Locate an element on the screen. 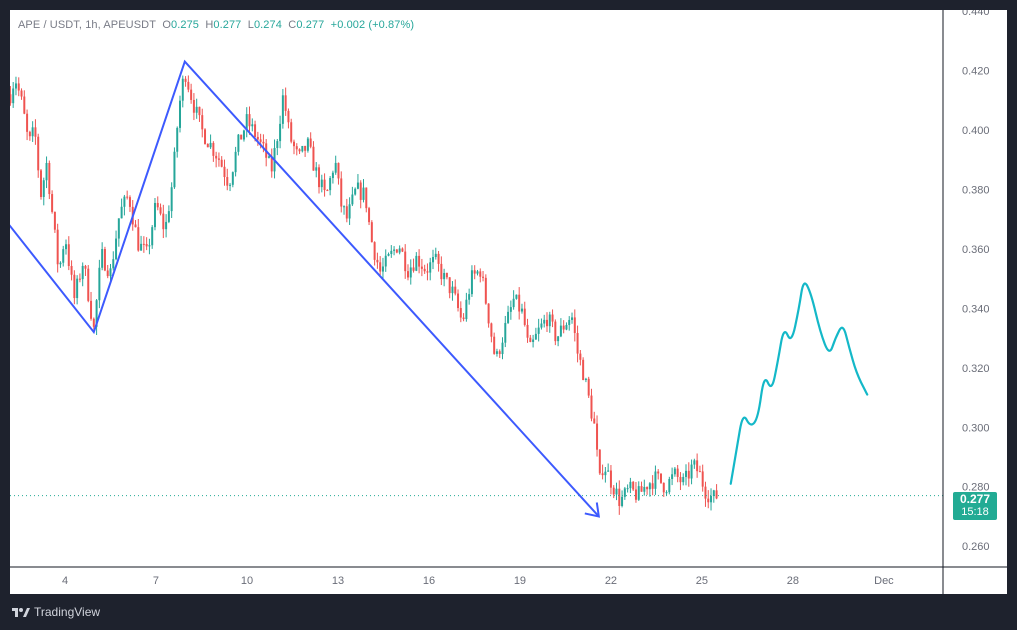 The width and height of the screenshot is (1017, 630). ohlc-close-key: C is located at coordinates (292, 25).